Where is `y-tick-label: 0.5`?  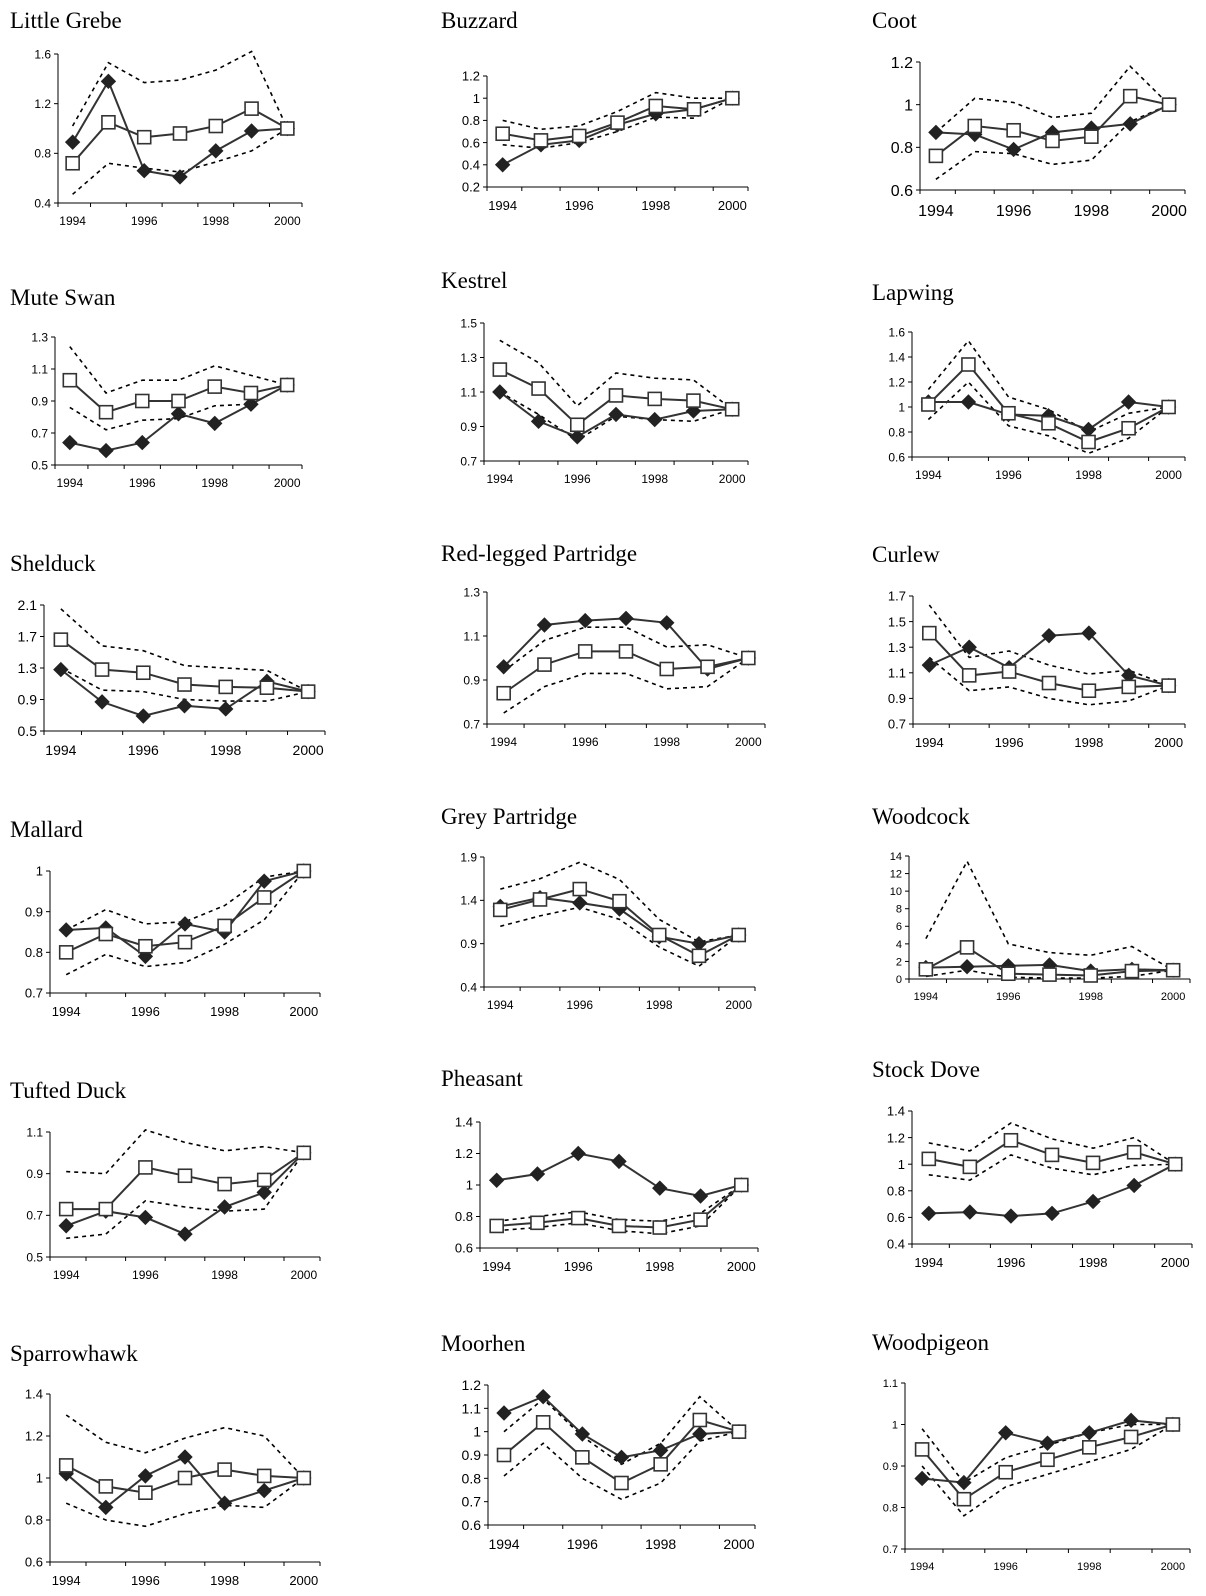 y-tick-label: 0.5 is located at coordinates (28, 731).